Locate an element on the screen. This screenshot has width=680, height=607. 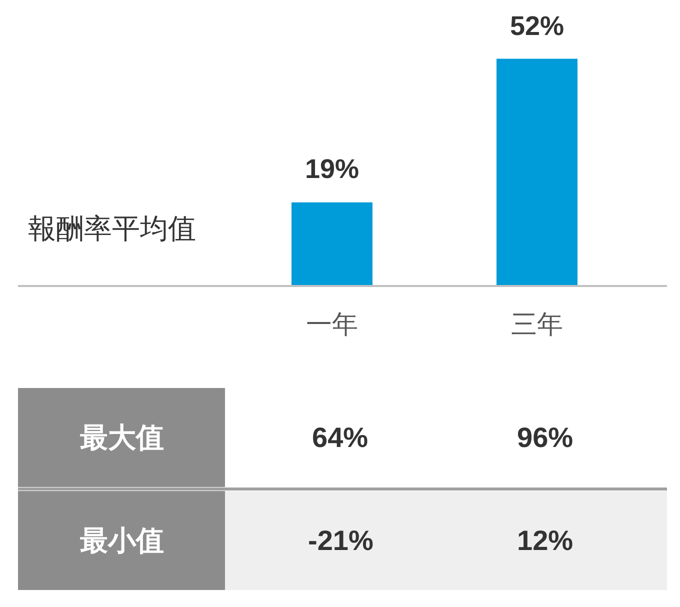
y-tick-label: 最大值 is located at coordinates (121, 437).